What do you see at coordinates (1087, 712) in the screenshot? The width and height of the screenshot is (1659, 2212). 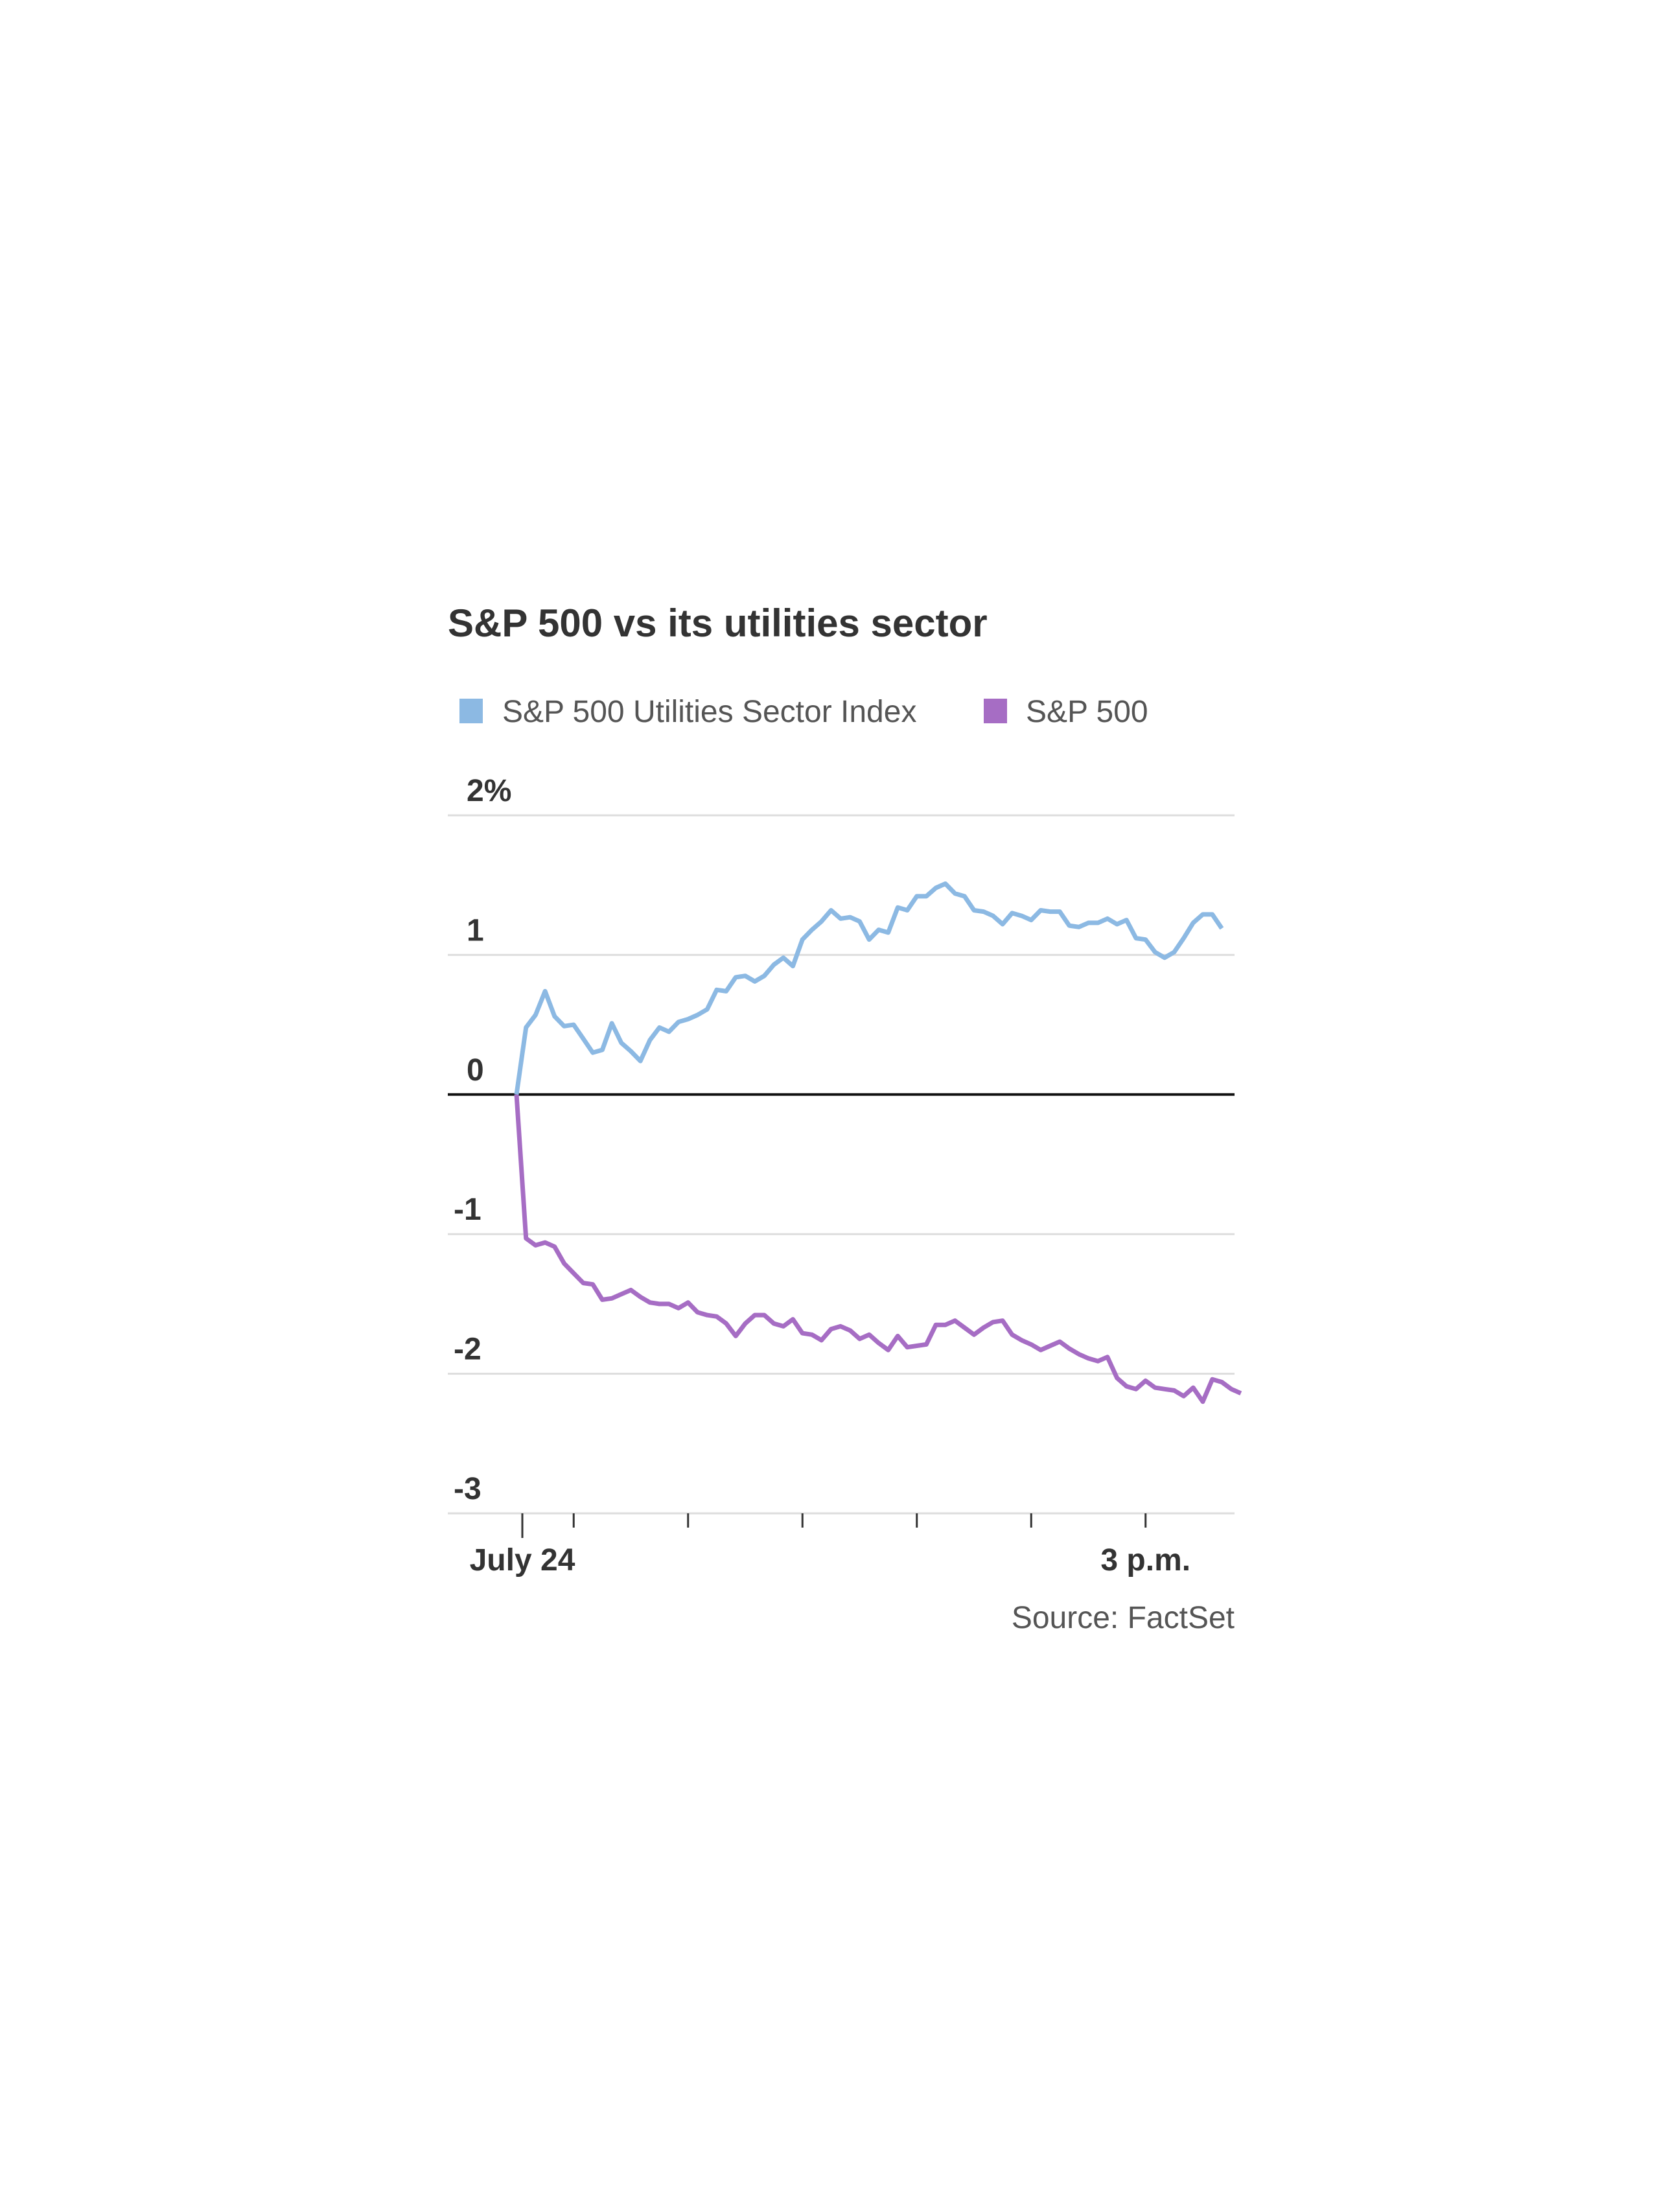 I see `legend-label-sp500: S&P 500` at bounding box center [1087, 712].